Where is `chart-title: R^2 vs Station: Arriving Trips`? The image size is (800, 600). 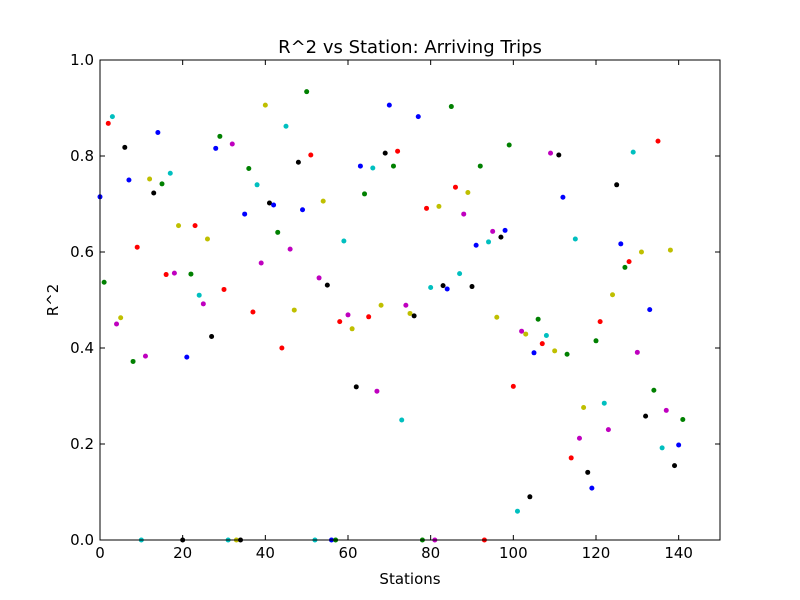
chart-title: R^2 vs Station: Arriving Trips is located at coordinates (410, 47).